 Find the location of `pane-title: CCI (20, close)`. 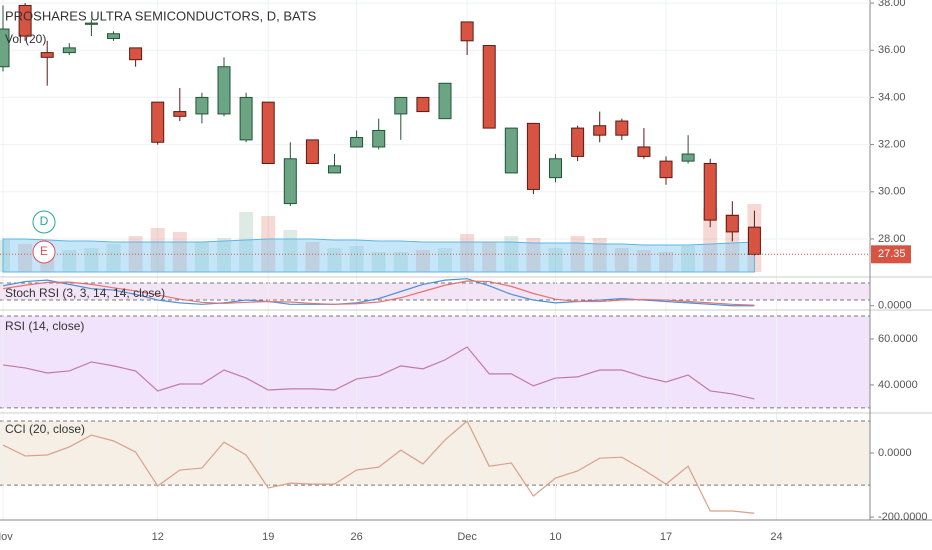

pane-title: CCI (20, close) is located at coordinates (45, 429).